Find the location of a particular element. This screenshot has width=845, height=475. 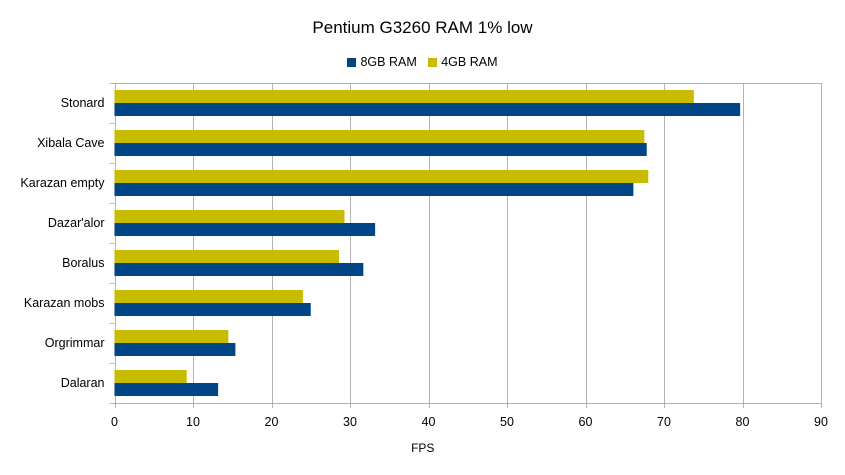

x-tick-label-80: 80 is located at coordinates (743, 422).